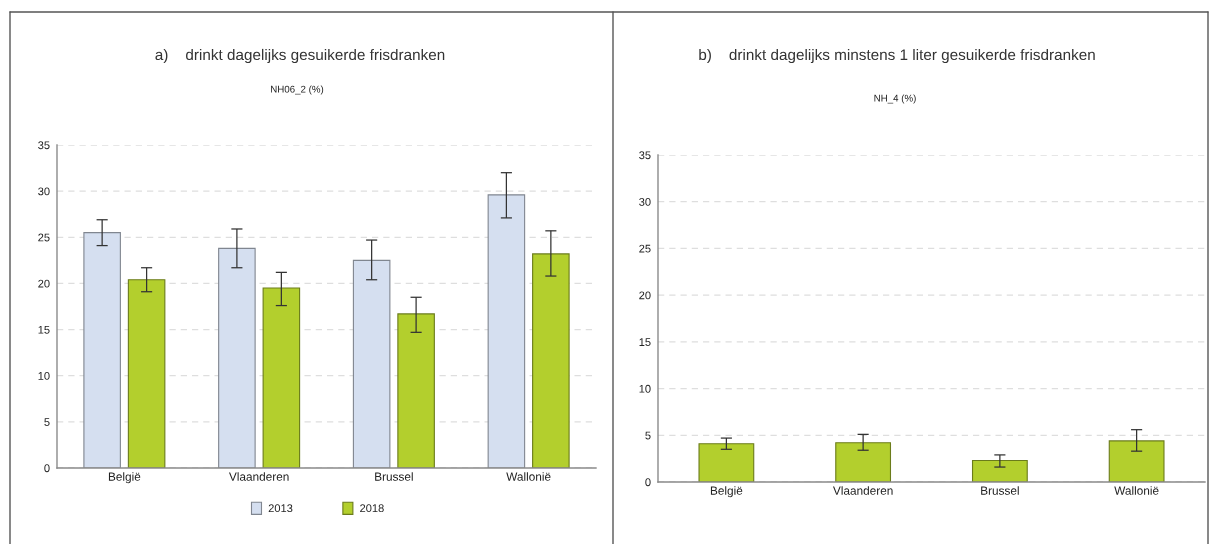  Describe the element at coordinates (280, 508) in the screenshot. I see `legend-label: 2013` at that location.